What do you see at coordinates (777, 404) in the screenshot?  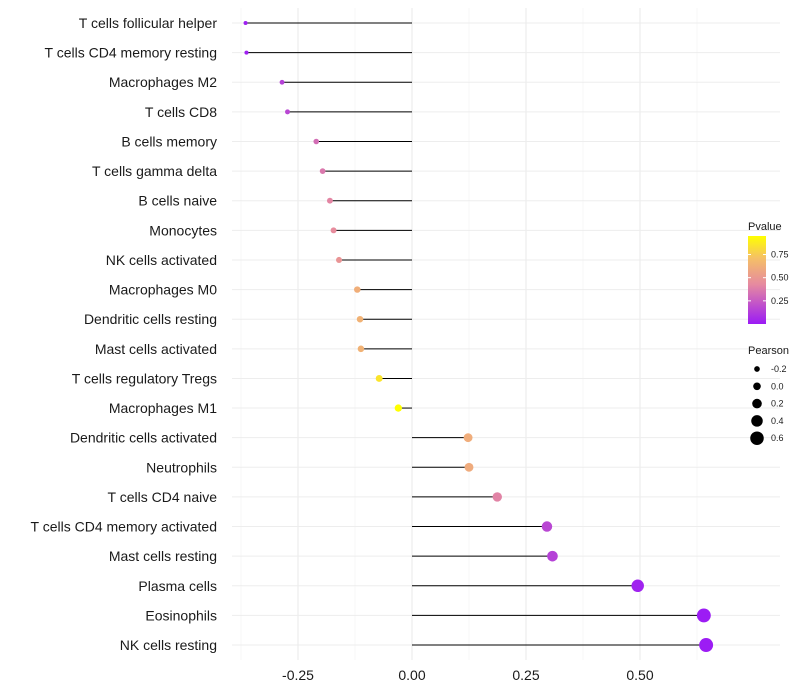 I see `pearson-legend-label: 0.2` at bounding box center [777, 404].